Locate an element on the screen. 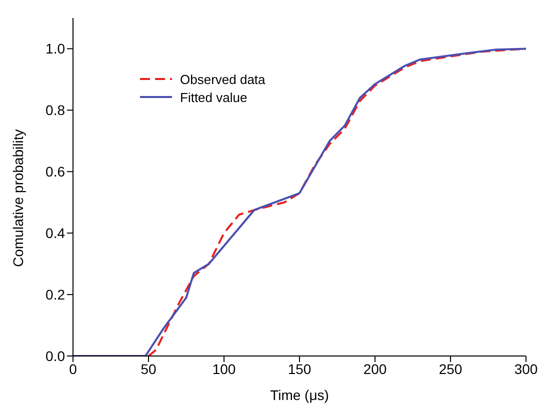 The image size is (540, 412). x-tick-label: 50 is located at coordinates (148, 368).